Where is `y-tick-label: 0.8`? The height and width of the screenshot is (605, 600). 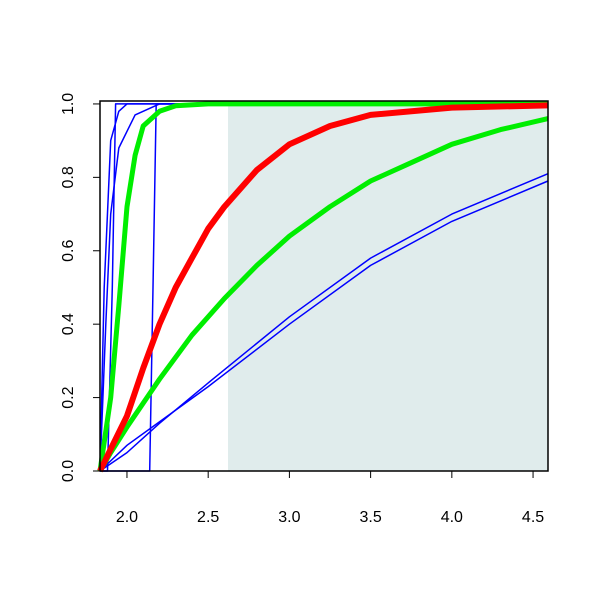 y-tick-label: 0.8 is located at coordinates (68, 177).